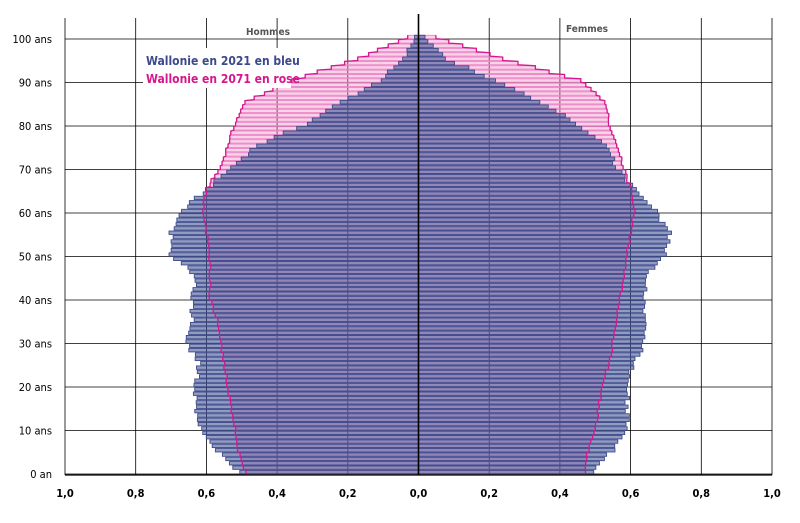  What do you see at coordinates (35, 431) in the screenshot?
I see `y-tick-label-1: 10 ans` at bounding box center [35, 431].